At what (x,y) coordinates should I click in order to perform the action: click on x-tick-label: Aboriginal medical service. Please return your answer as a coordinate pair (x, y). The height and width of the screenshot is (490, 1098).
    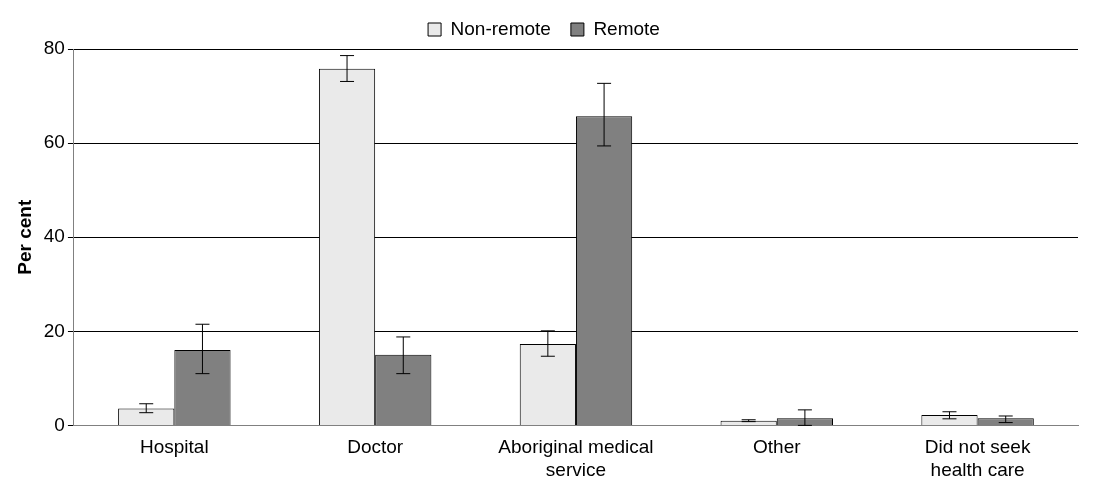
    Looking at the image, I should click on (576, 458).